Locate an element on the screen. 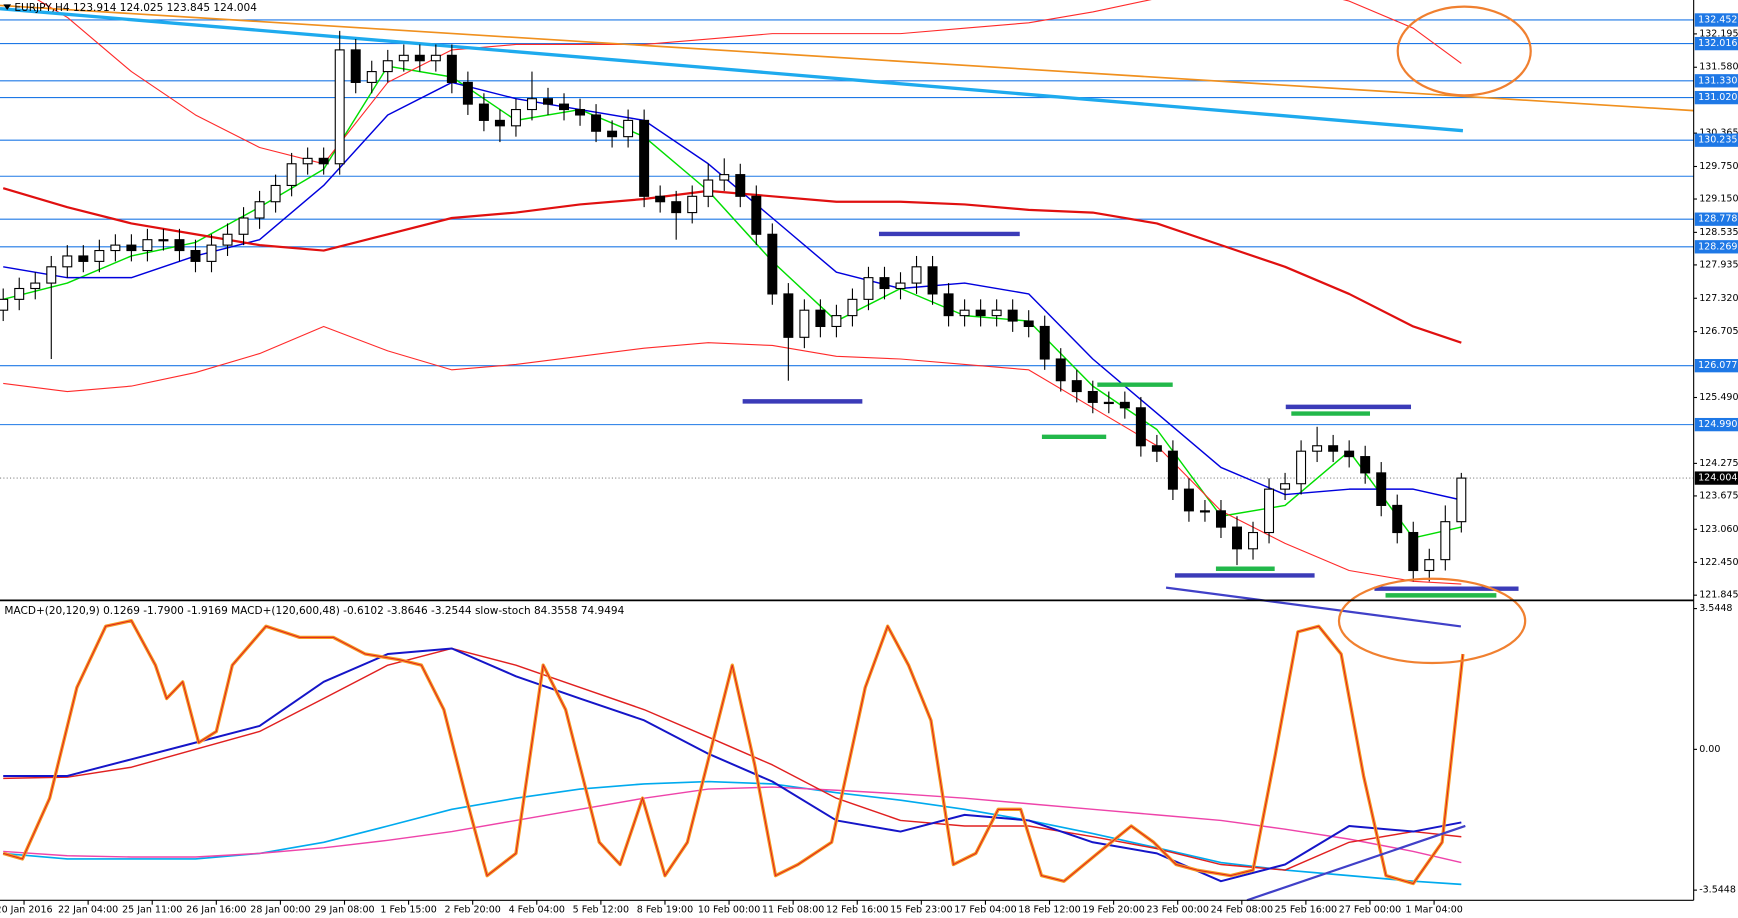  level-label: 132.452 is located at coordinates (1717, 19).